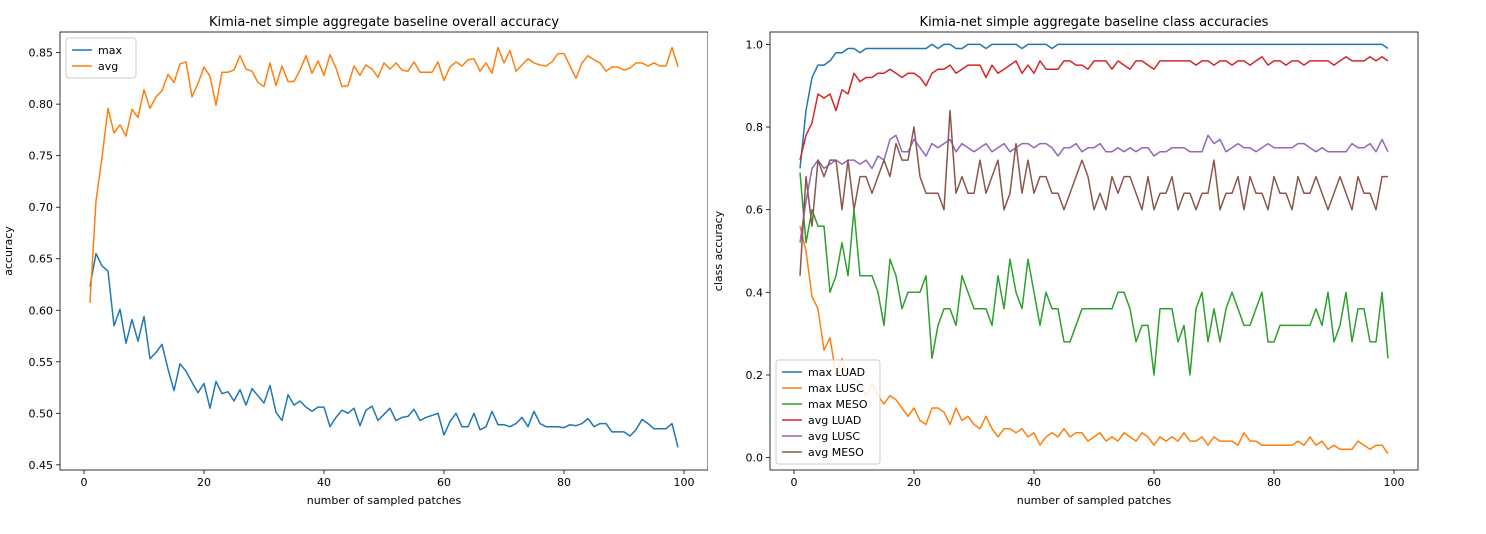 Image resolution: width=1486 pixels, height=534 pixels. I want to click on series-line-avg-meso, so click(1093, 192).